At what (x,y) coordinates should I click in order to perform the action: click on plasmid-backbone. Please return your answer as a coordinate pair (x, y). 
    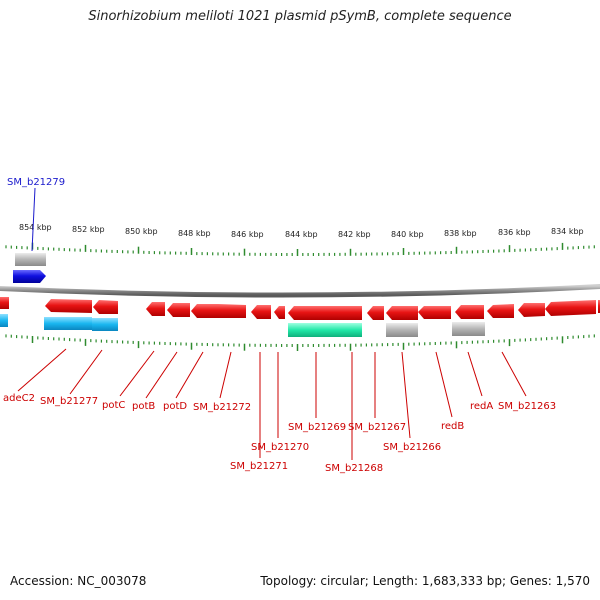
    Looking at the image, I should click on (300, 291).